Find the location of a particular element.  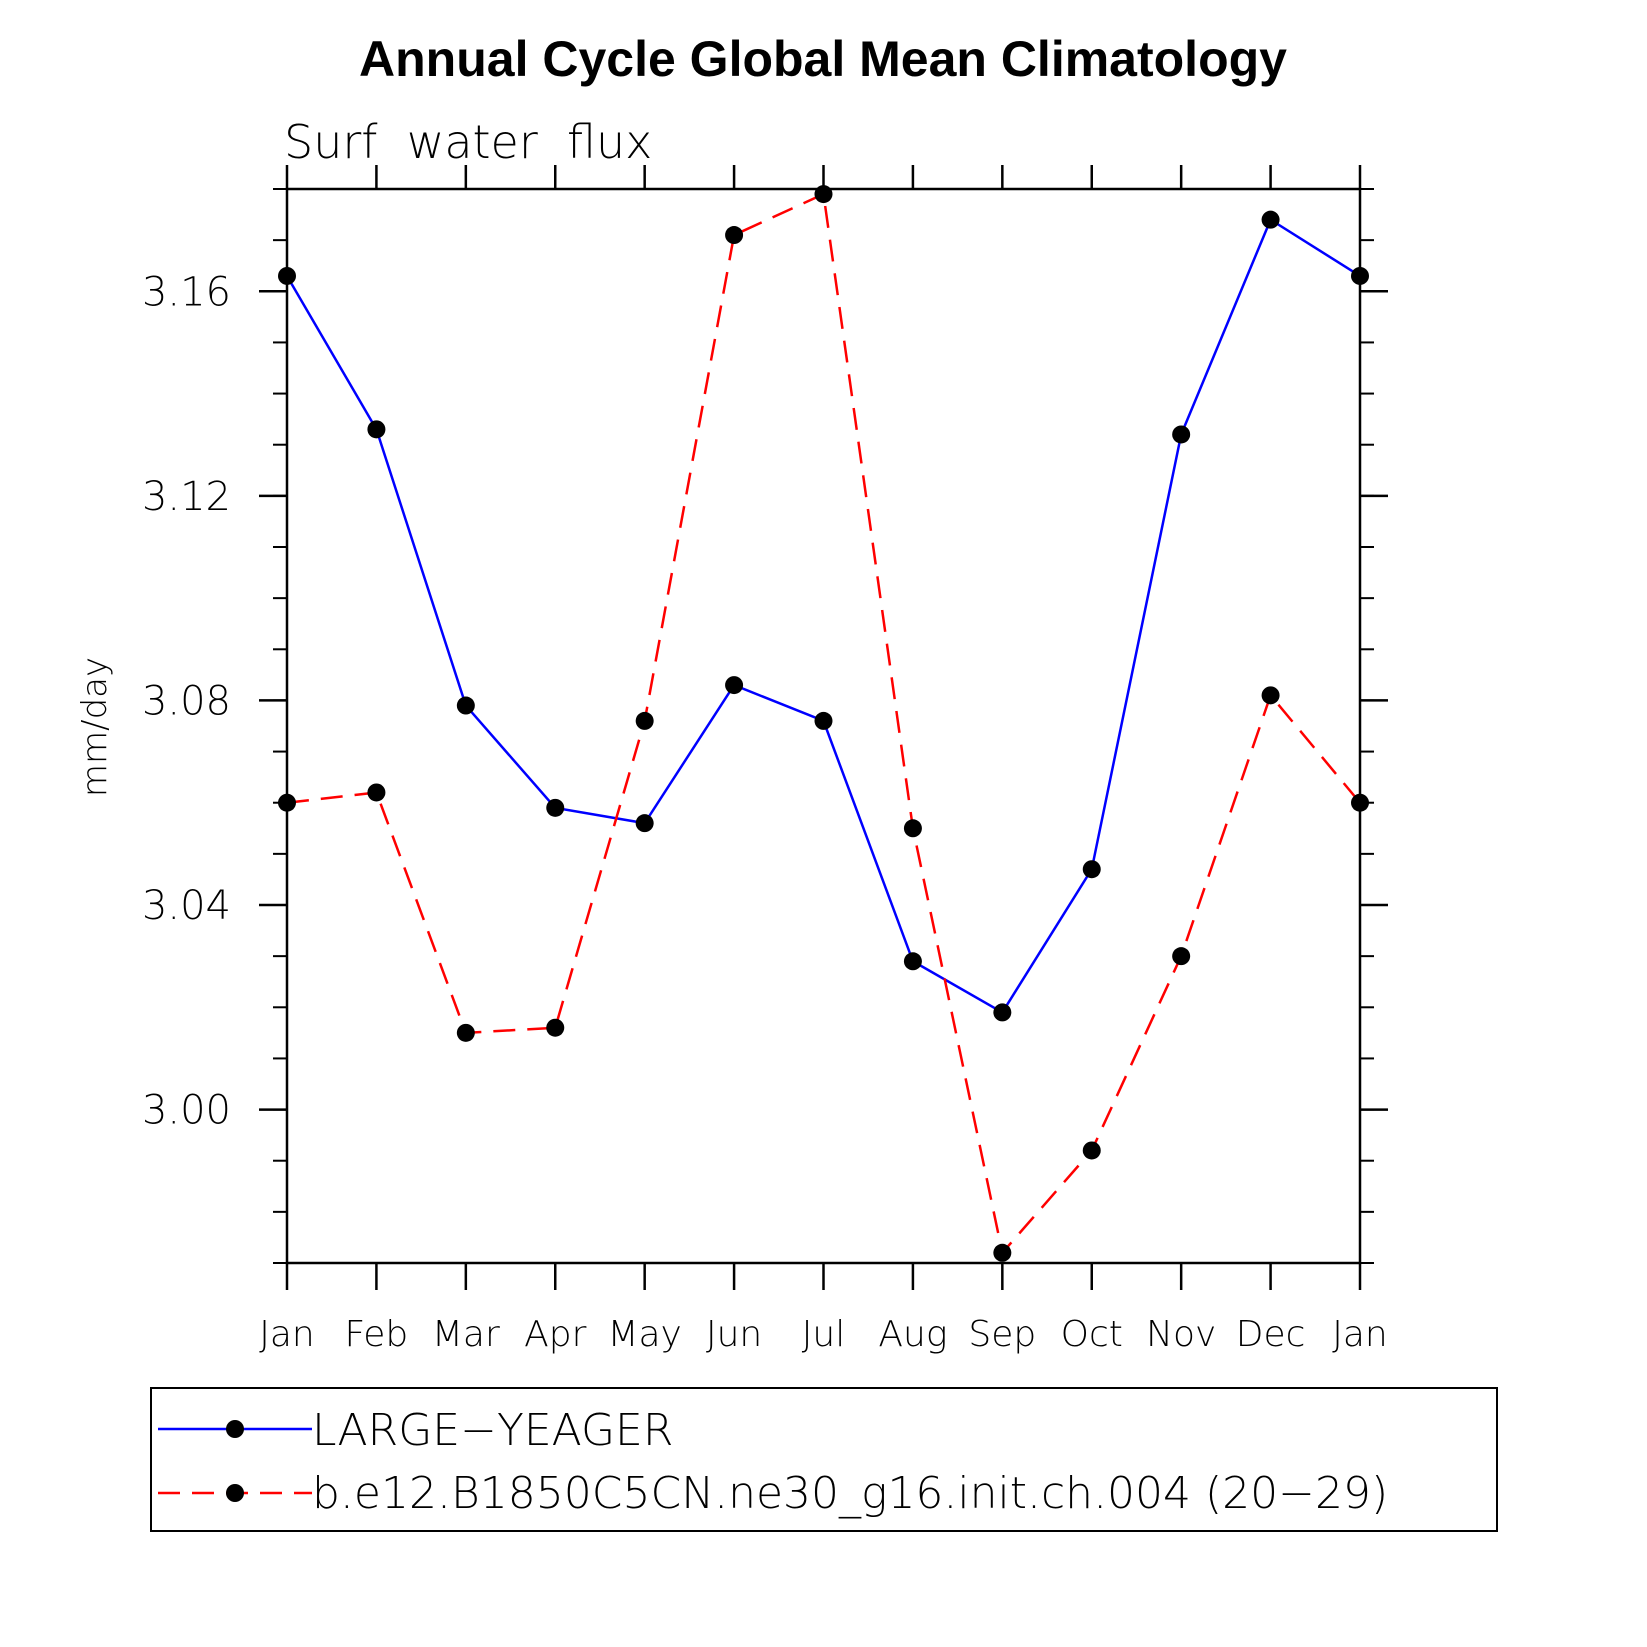

y-tick-label: 3.12 is located at coordinates (186, 497).